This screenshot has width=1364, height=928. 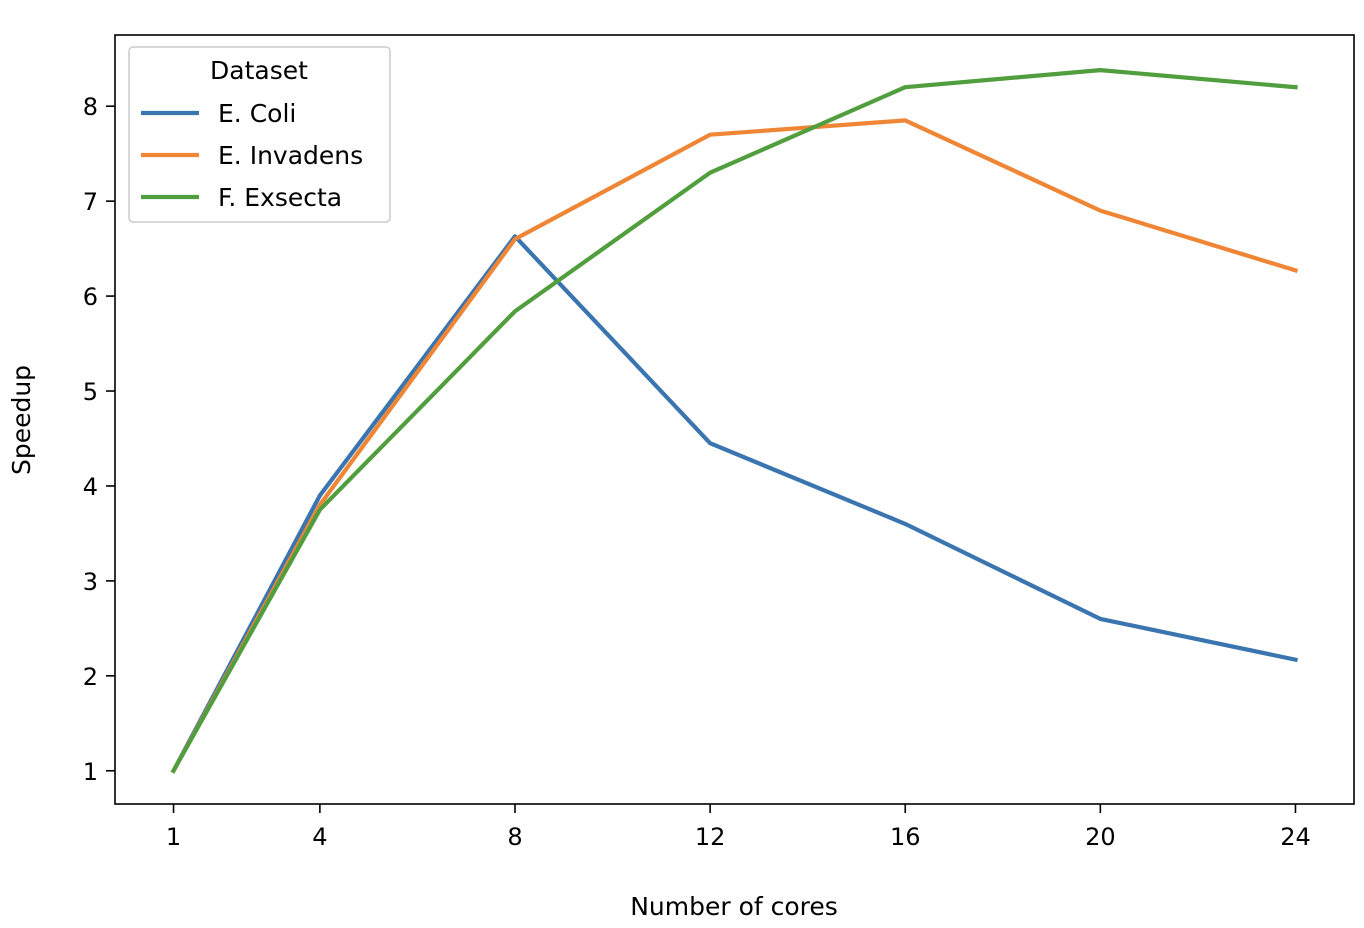 What do you see at coordinates (257, 113) in the screenshot?
I see `legend-label: E. Coli` at bounding box center [257, 113].